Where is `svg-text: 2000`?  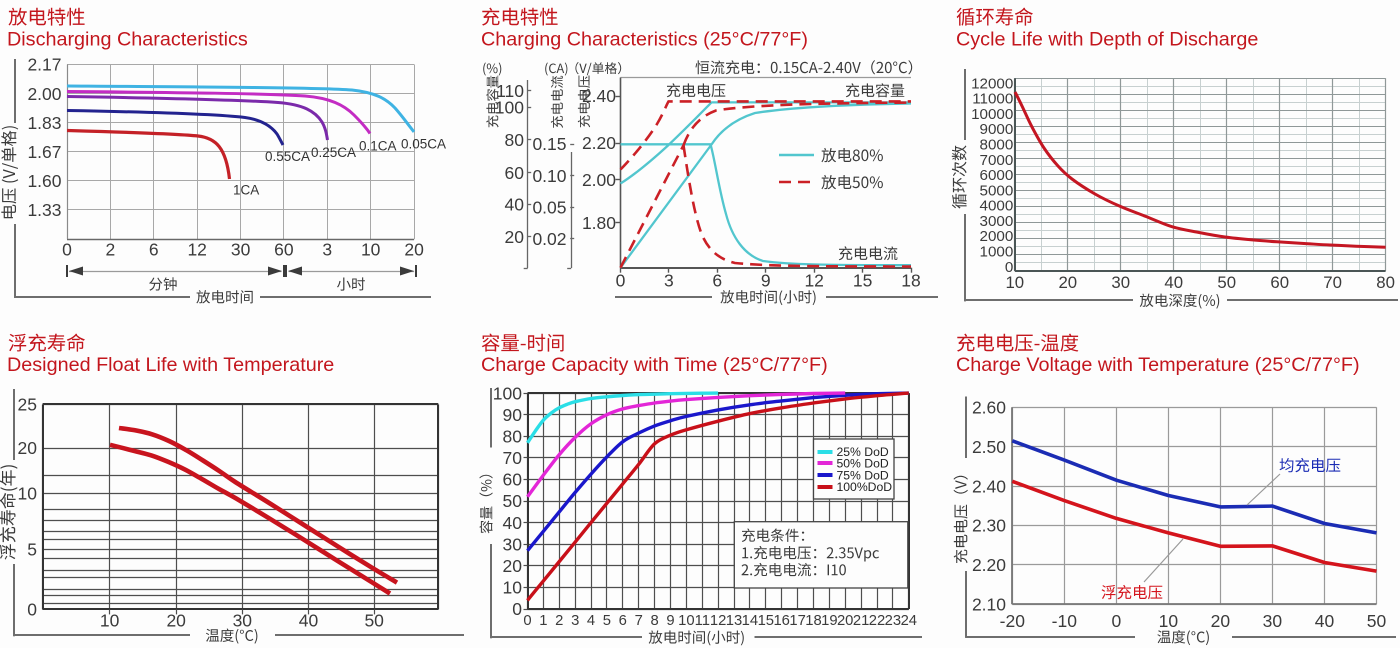
svg-text: 2000 is located at coordinates (997, 236).